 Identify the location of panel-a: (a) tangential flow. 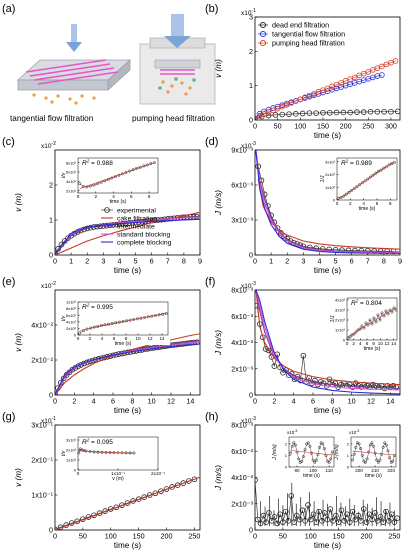
(109, 63).